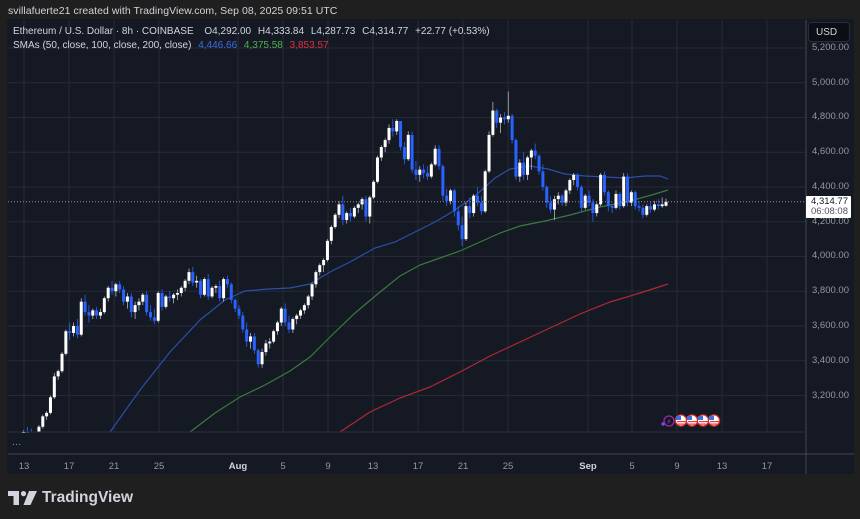  I want to click on sma-200-line, so click(504, 358).